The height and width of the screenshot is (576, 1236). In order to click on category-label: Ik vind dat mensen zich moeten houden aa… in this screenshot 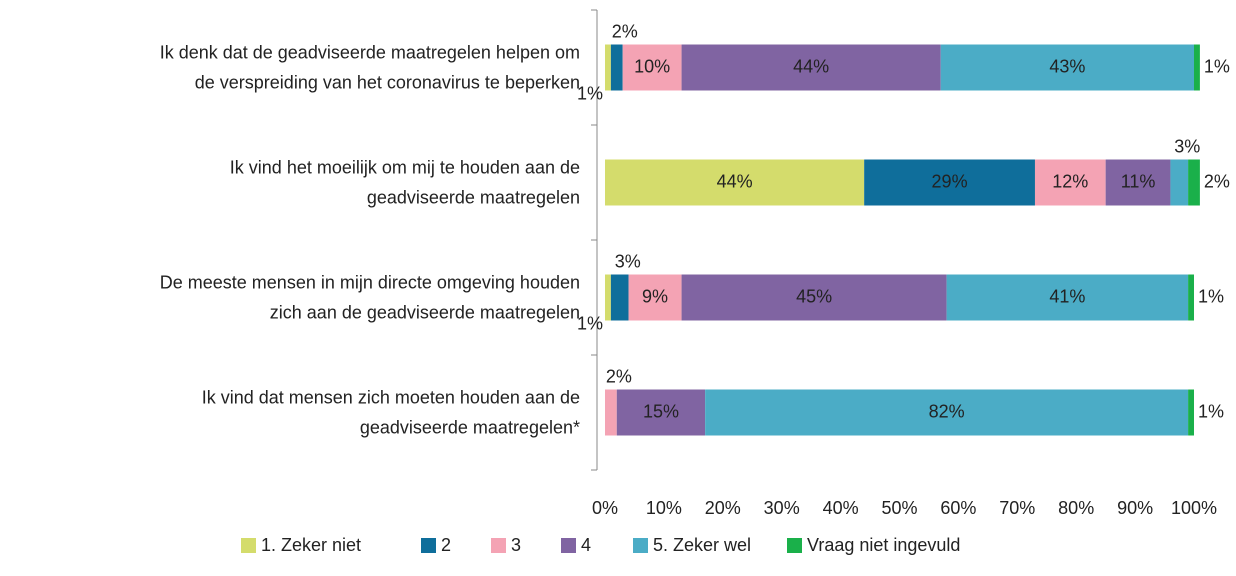, I will do `click(391, 397)`.